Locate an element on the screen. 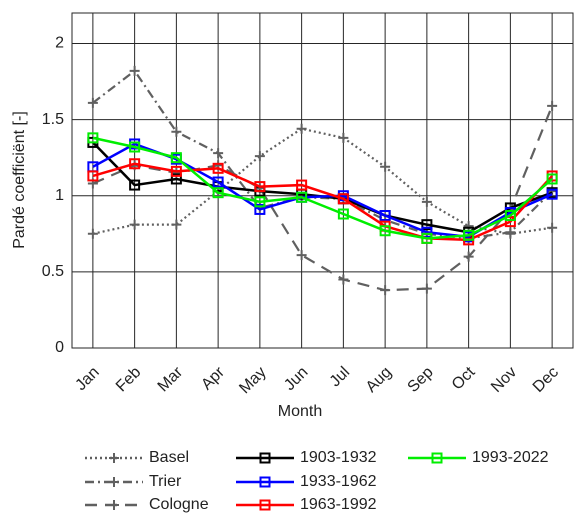  x-axis-label: Month is located at coordinates (300, 411).